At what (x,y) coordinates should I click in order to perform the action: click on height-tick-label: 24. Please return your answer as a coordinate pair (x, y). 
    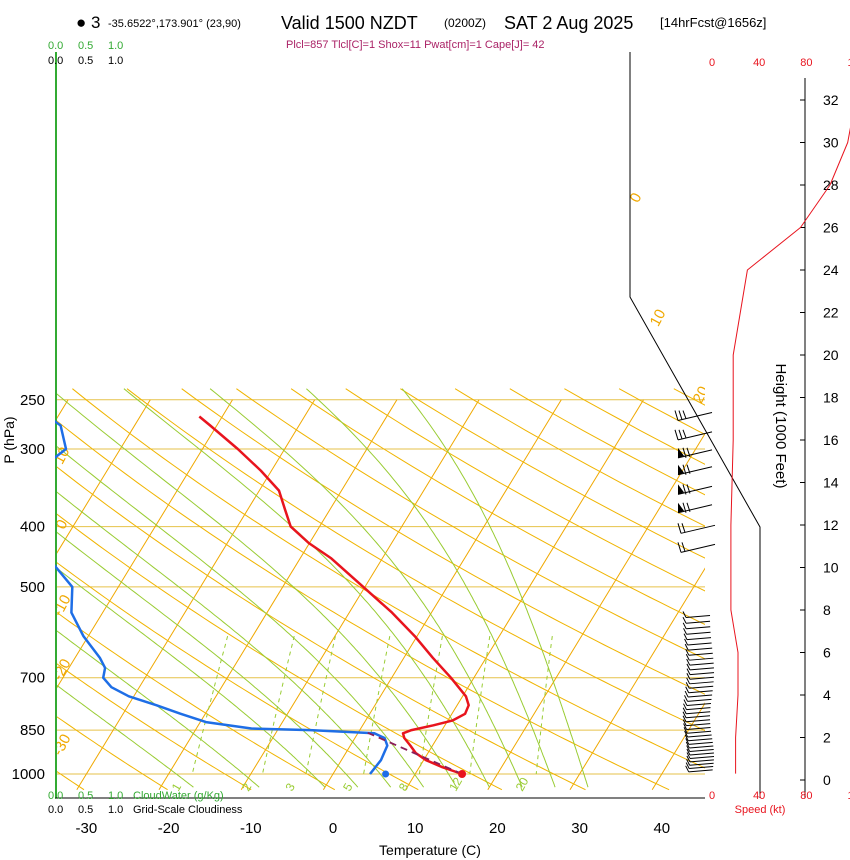
    Looking at the image, I should click on (831, 270).